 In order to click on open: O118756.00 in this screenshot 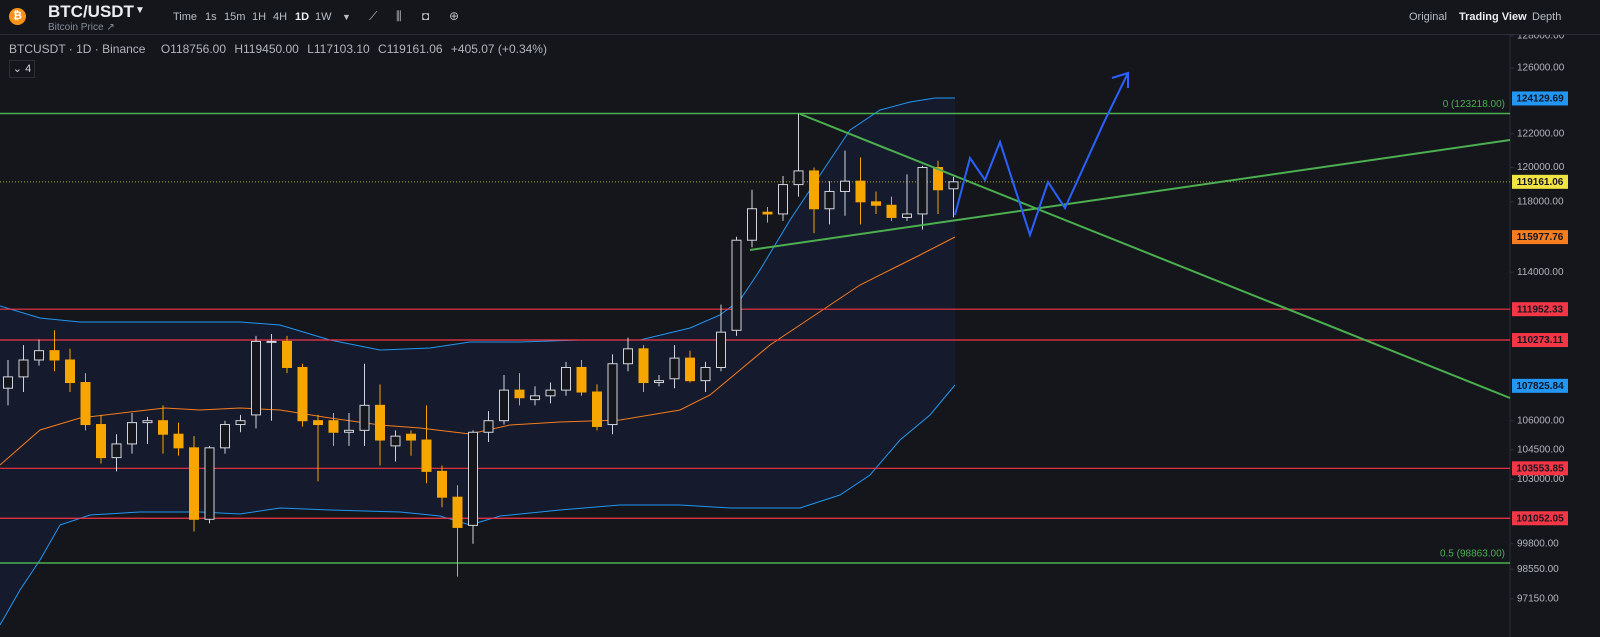, I will do `click(193, 49)`.